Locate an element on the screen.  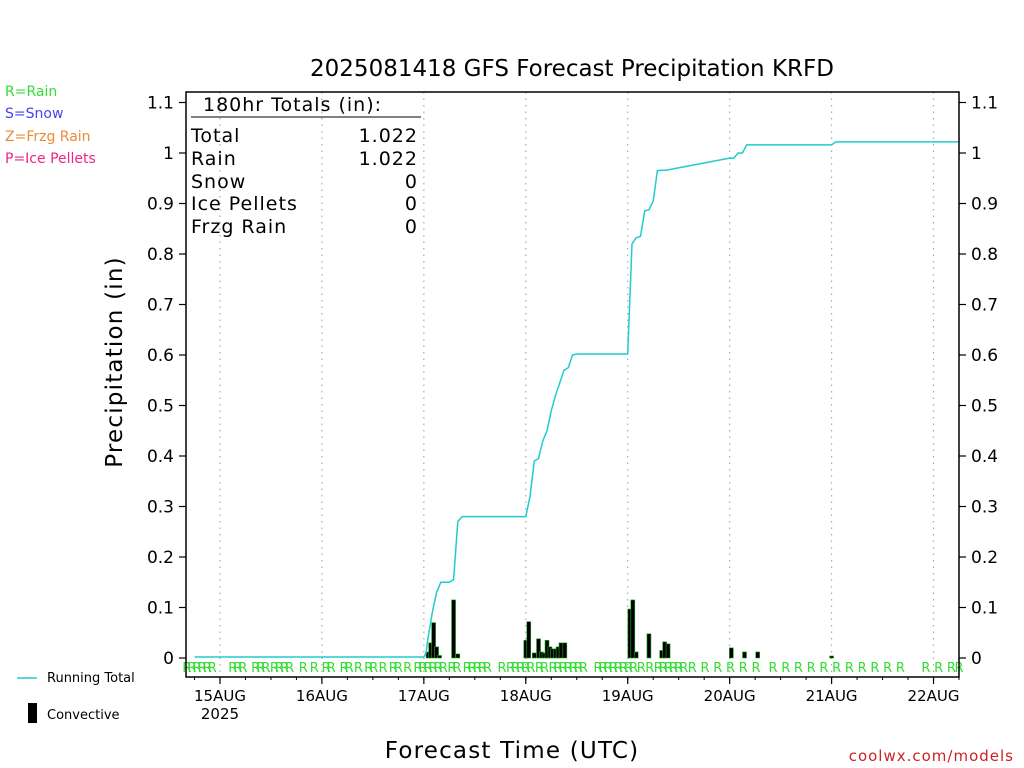
y-tick-label: 0.7 is located at coordinates (160, 306).